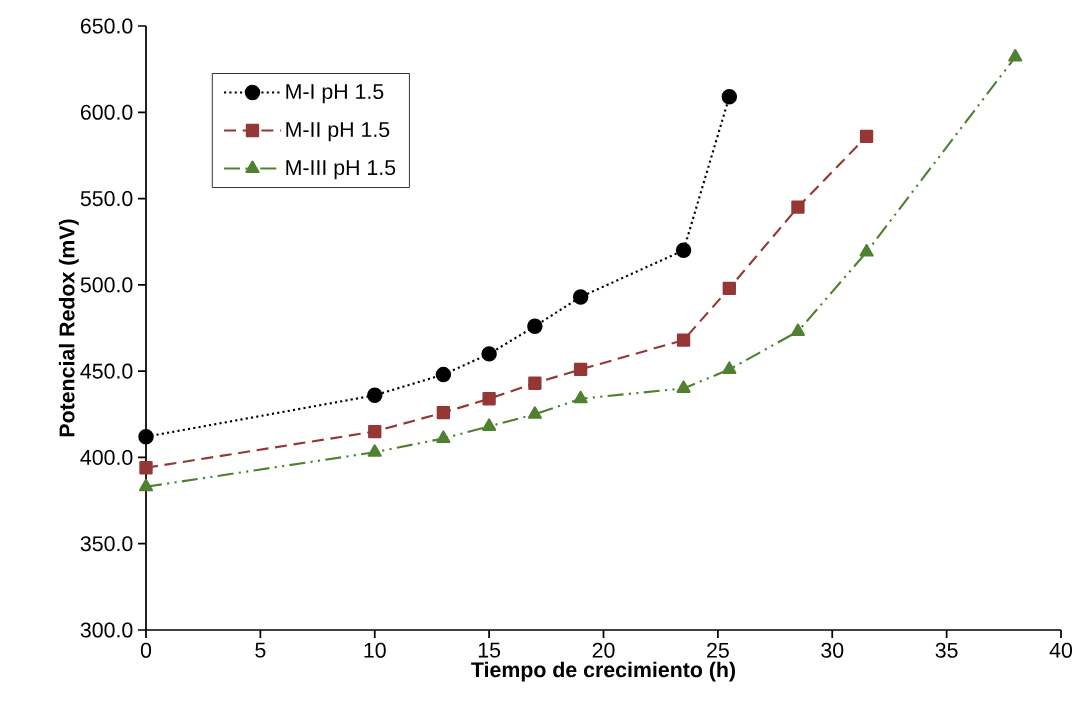 The image size is (1083, 722). Describe the element at coordinates (106, 544) in the screenshot. I see `y-tick-label: 350.0` at that location.